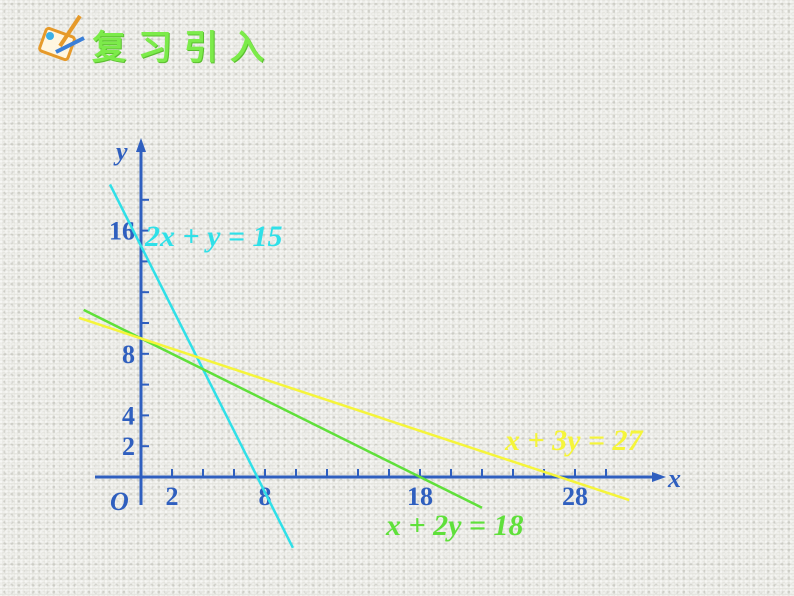 The height and width of the screenshot is (596, 794). I want to click on y-tick-label: 2, so click(128, 446).